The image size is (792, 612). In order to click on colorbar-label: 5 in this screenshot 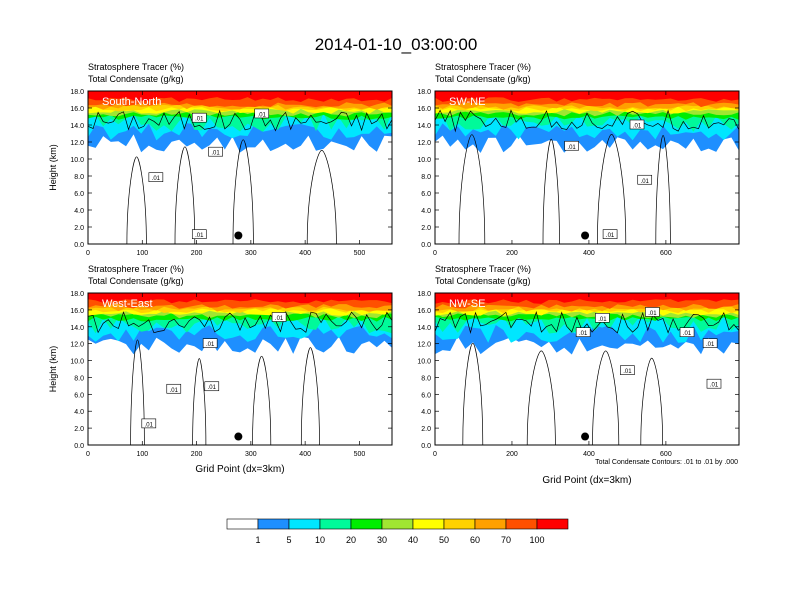, I will do `click(288, 540)`.